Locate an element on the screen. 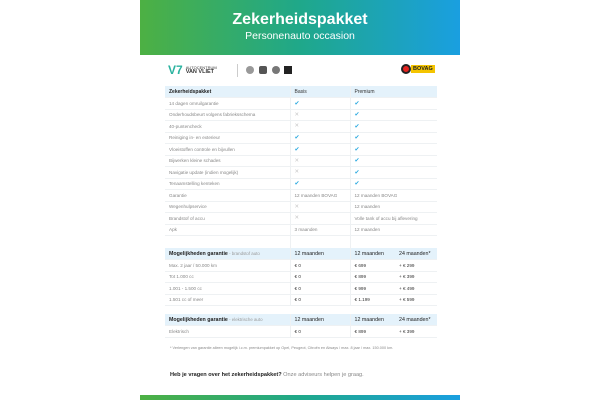 The height and width of the screenshot is (400, 600). row-label: Garantie is located at coordinates (227, 195).